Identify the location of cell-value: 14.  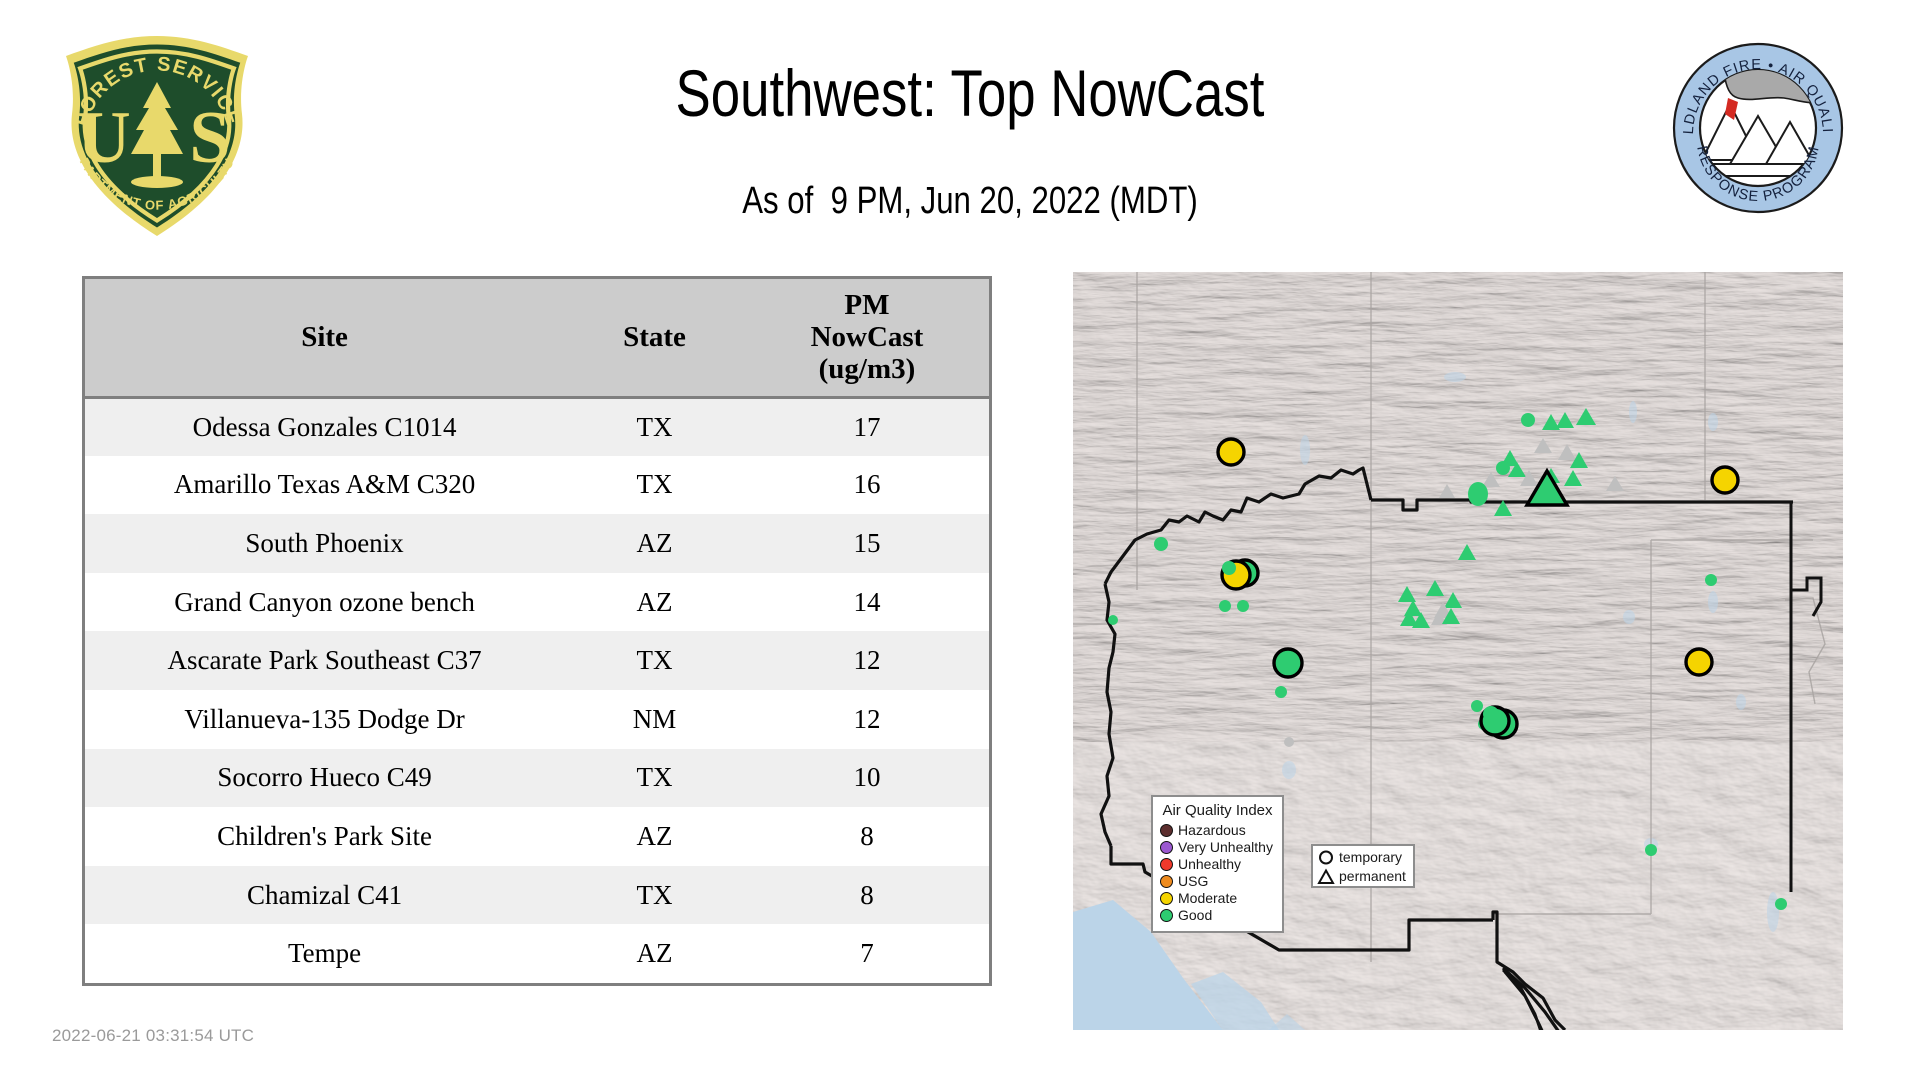
(866, 602).